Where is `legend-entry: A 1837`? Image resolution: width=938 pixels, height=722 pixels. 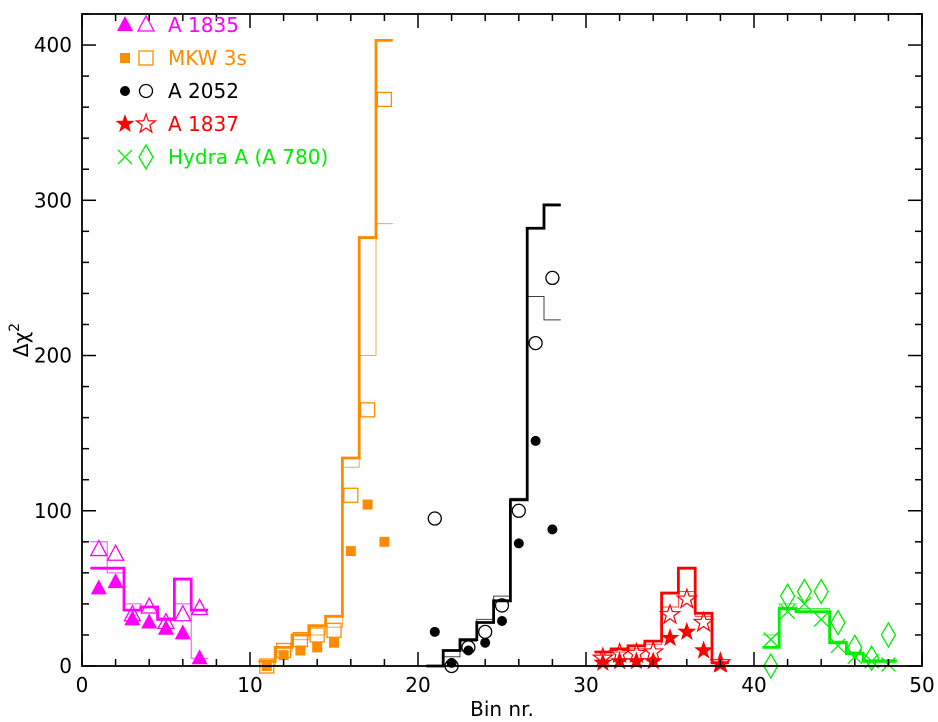 legend-entry: A 1837 is located at coordinates (177, 124).